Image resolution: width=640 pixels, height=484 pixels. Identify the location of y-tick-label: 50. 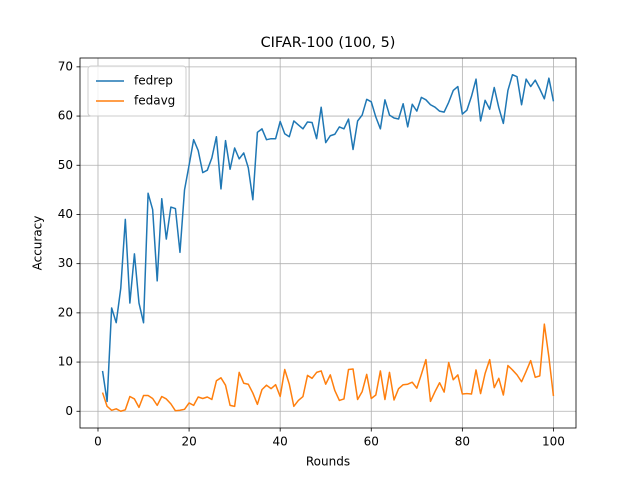
(65, 165).